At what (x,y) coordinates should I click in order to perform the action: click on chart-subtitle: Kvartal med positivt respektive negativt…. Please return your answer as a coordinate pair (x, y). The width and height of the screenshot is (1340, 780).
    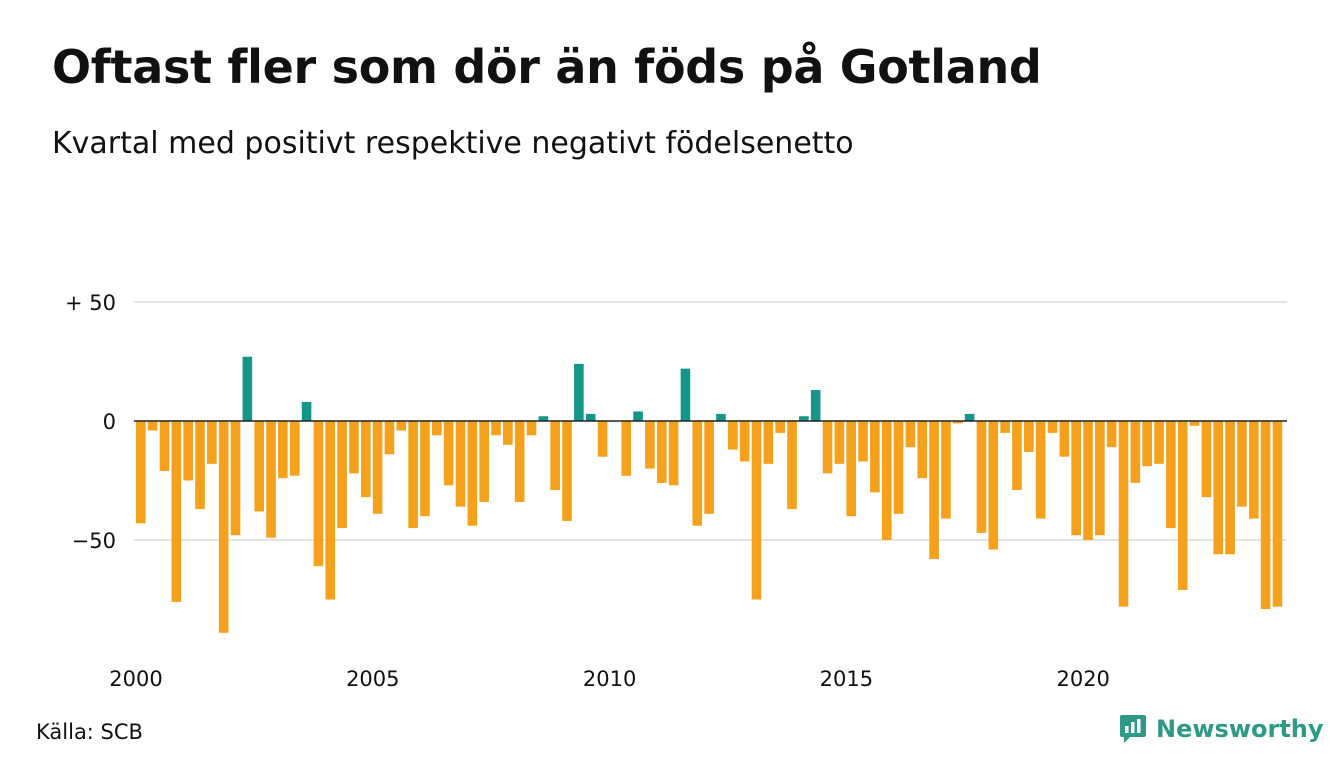
    Looking at the image, I should click on (453, 143).